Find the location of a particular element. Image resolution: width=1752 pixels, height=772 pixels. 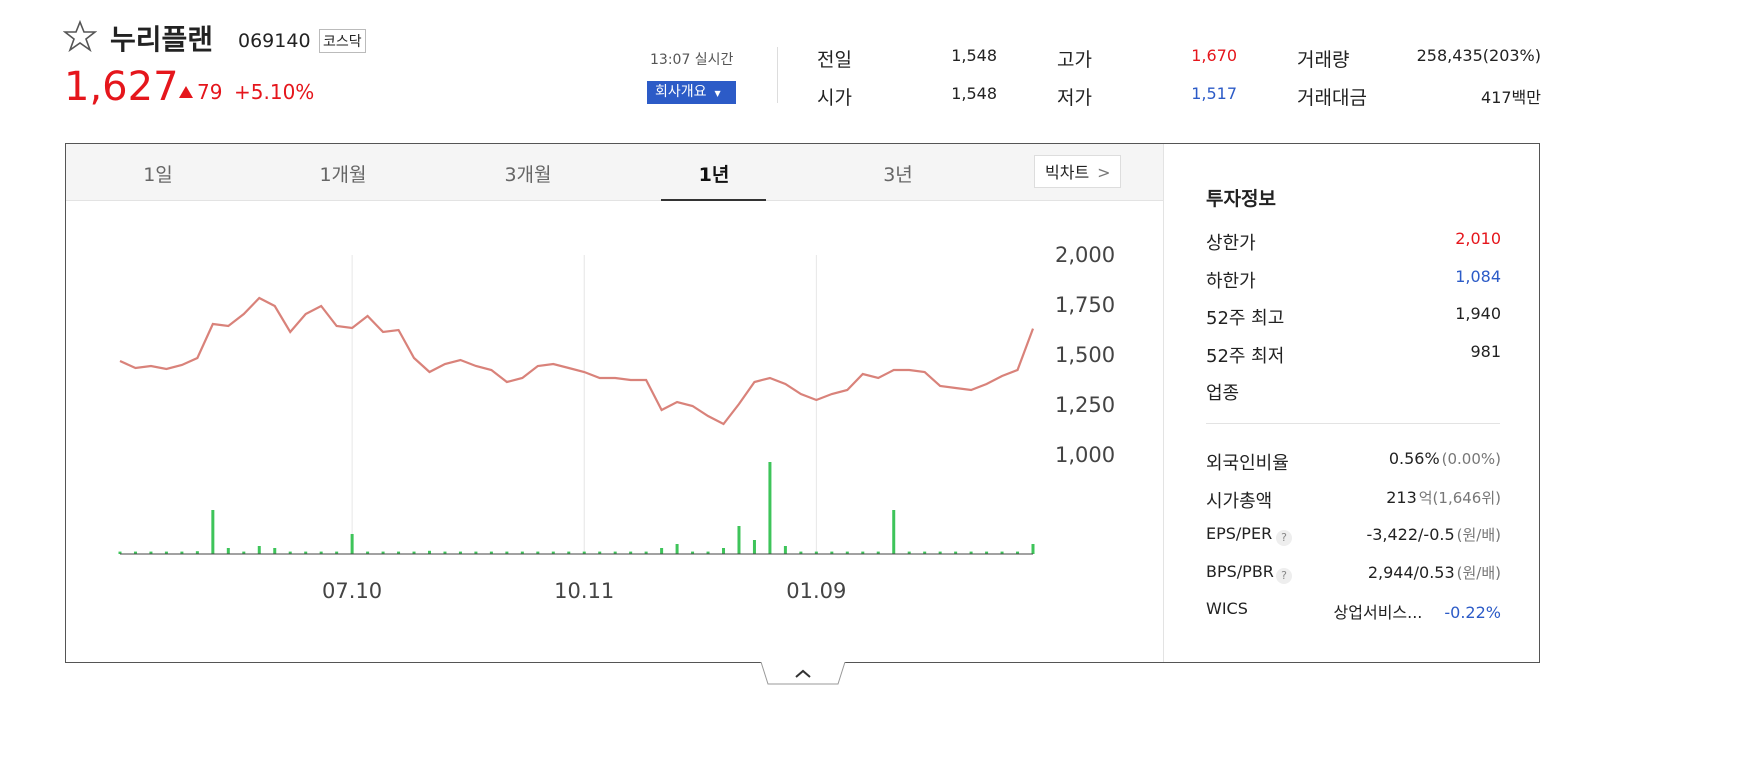

tab-bar is located at coordinates (614, 172).